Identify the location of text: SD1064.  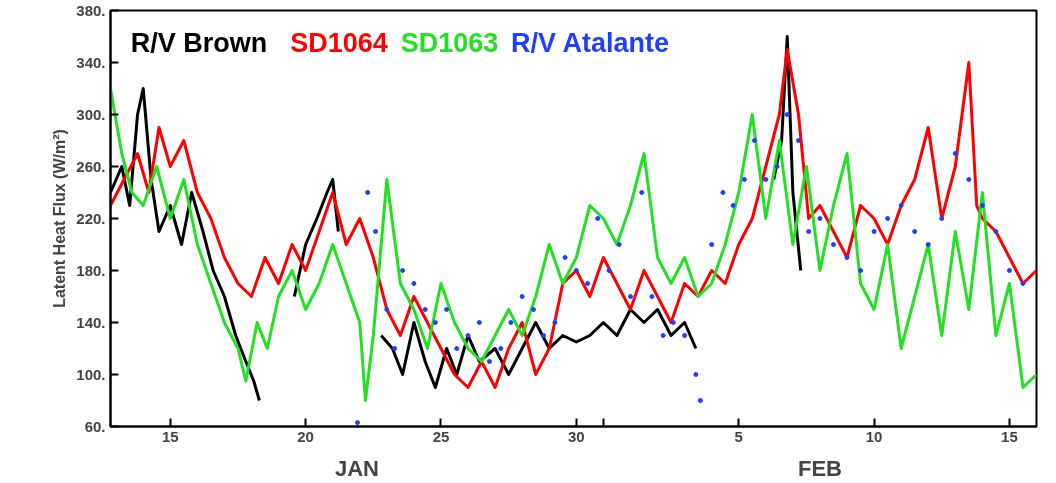
(339, 43).